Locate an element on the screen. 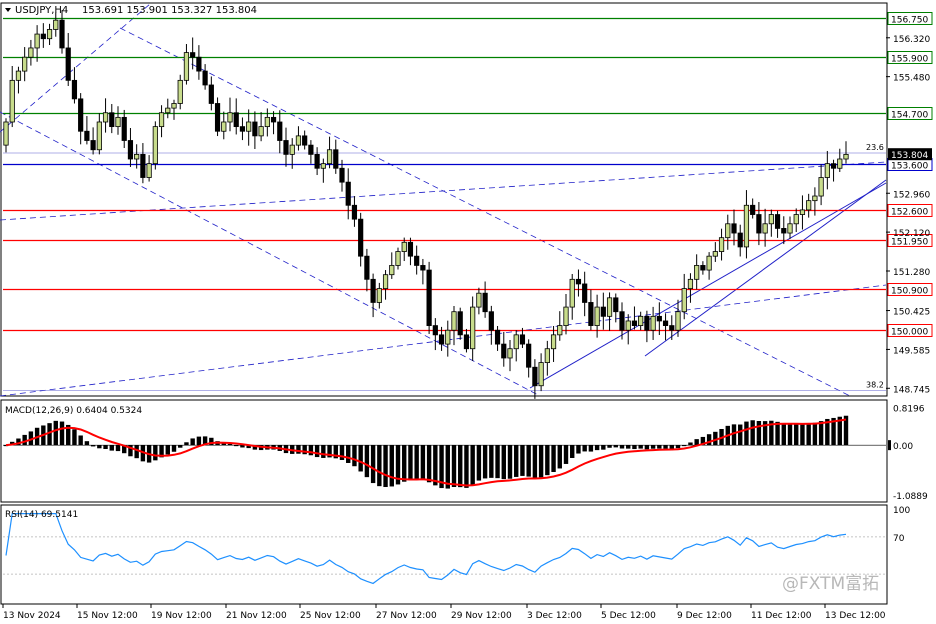  current-price-label: 153.804 is located at coordinates (909, 156).